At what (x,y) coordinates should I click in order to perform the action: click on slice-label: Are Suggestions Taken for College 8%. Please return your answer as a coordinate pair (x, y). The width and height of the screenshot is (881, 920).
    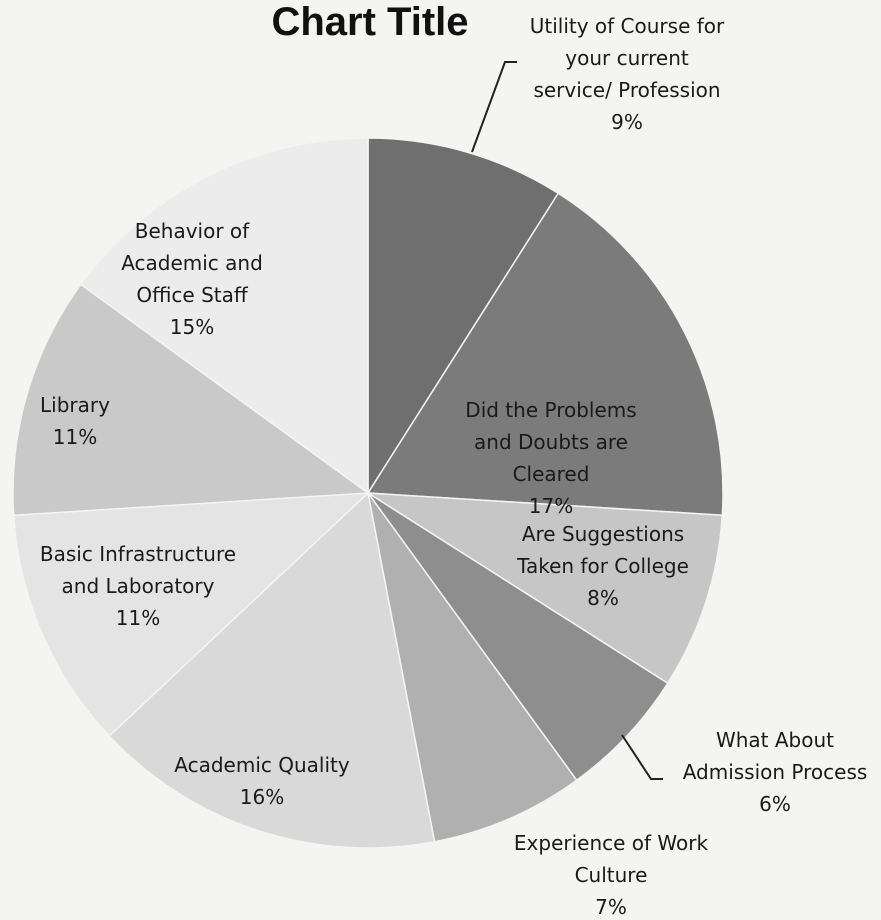
    Looking at the image, I should click on (602, 566).